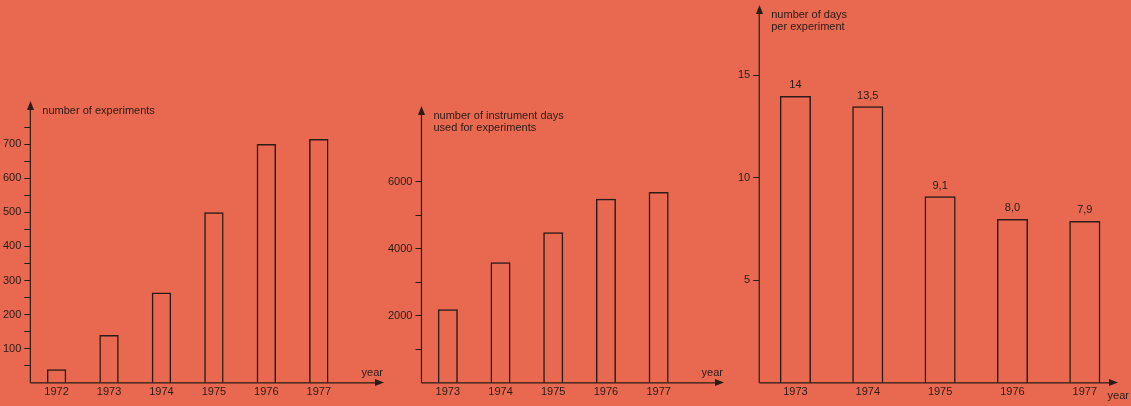 This screenshot has height=406, width=1131. I want to click on y-tick-label: 600, so click(12, 177).